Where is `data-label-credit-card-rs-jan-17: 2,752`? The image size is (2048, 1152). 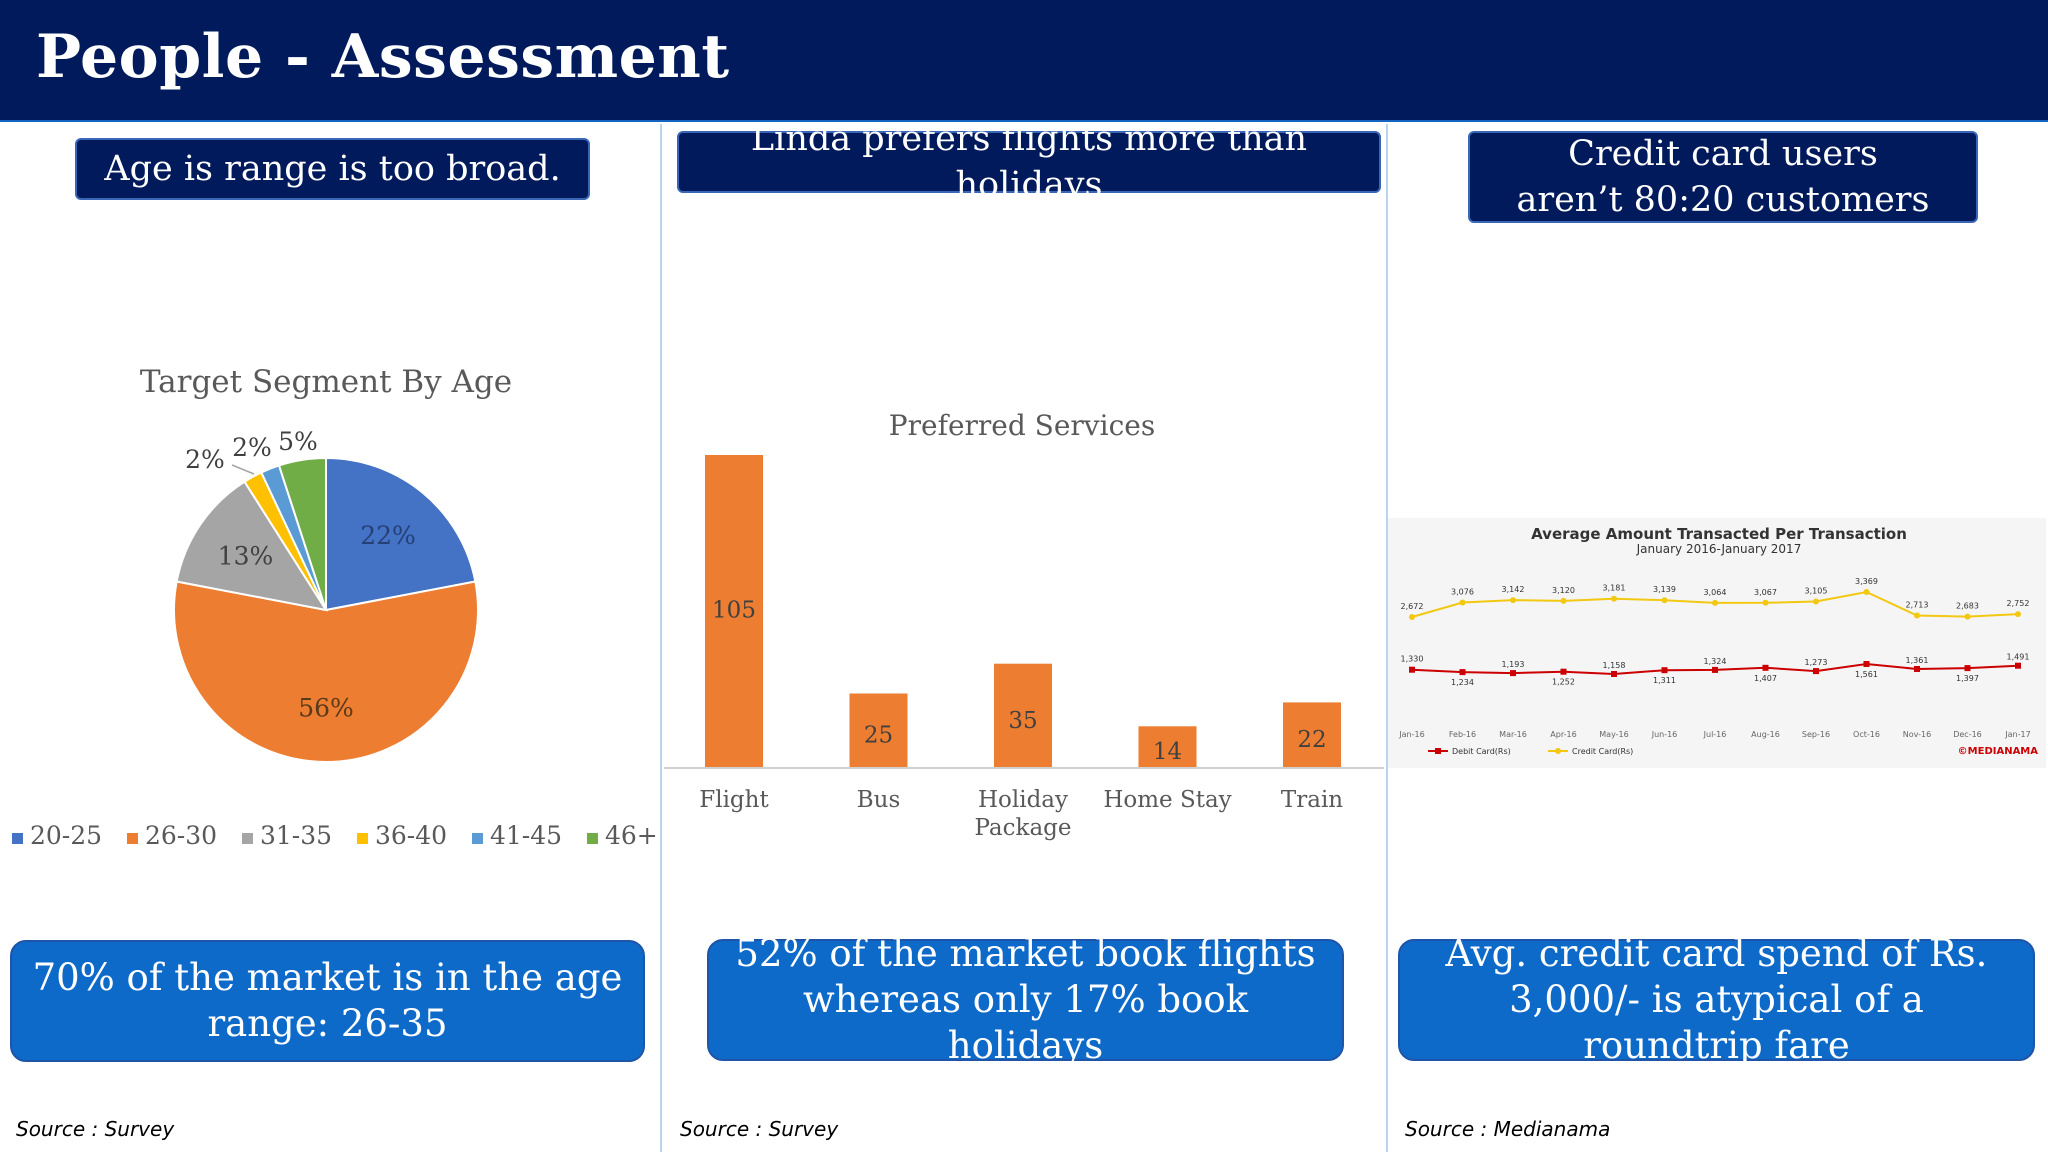
data-label-credit-card-rs-jan-17: 2,752 is located at coordinates (2018, 603).